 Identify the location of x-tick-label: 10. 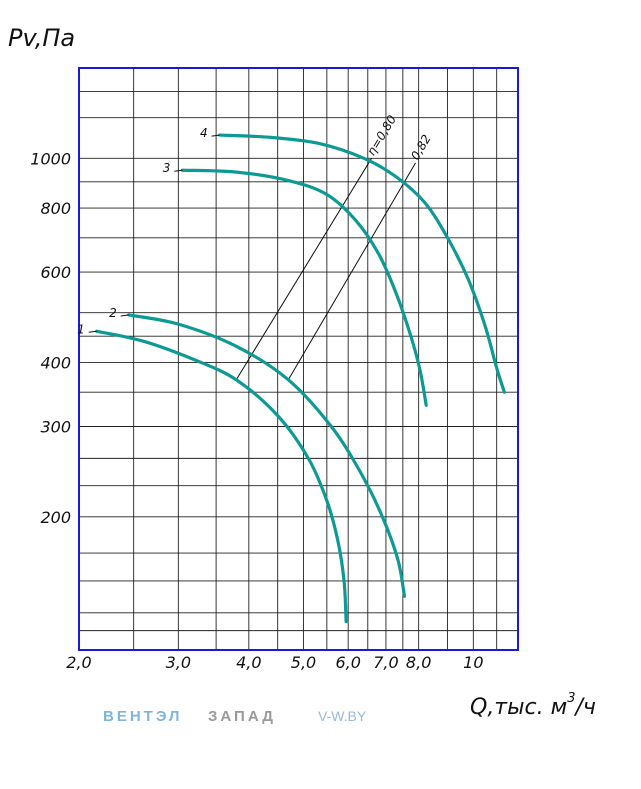
(473, 662).